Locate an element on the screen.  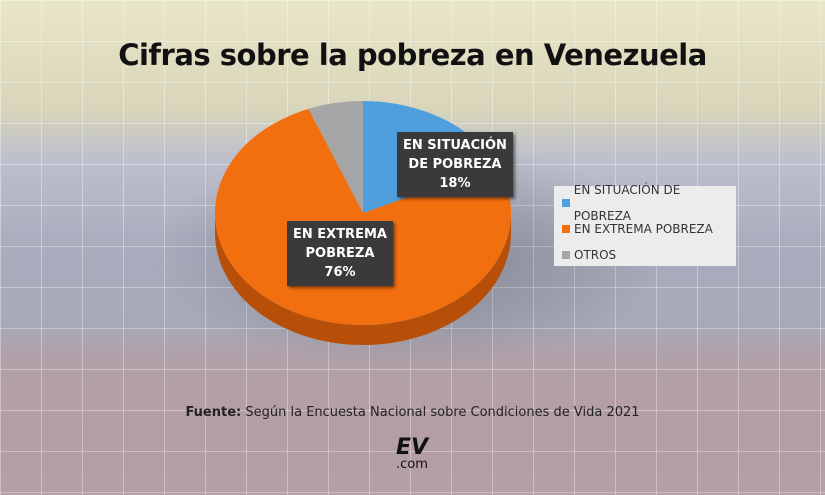
data-label-situacion: EN SITUACIÓN DE POBREZA 18% is located at coordinates (455, 164).